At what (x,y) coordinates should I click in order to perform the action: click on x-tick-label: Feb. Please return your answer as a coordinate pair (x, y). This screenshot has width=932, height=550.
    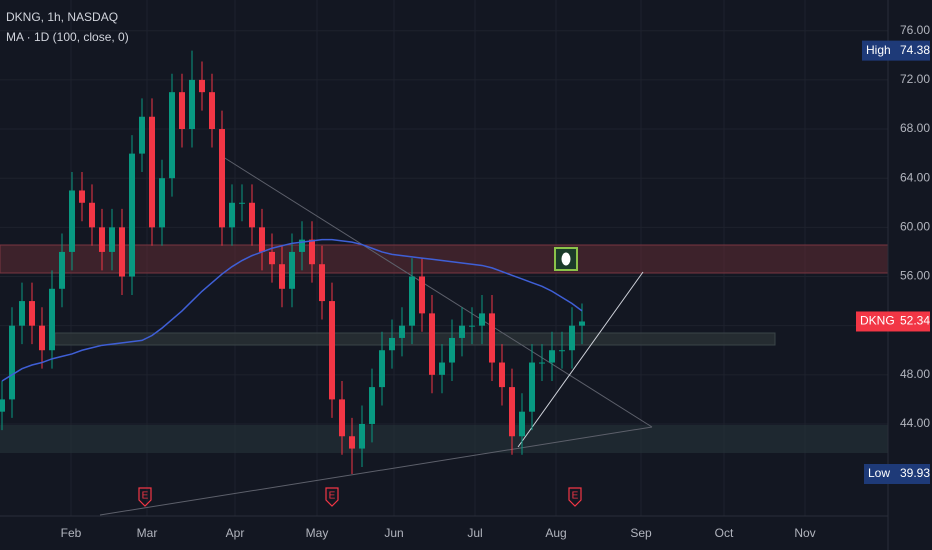
    Looking at the image, I should click on (71, 533).